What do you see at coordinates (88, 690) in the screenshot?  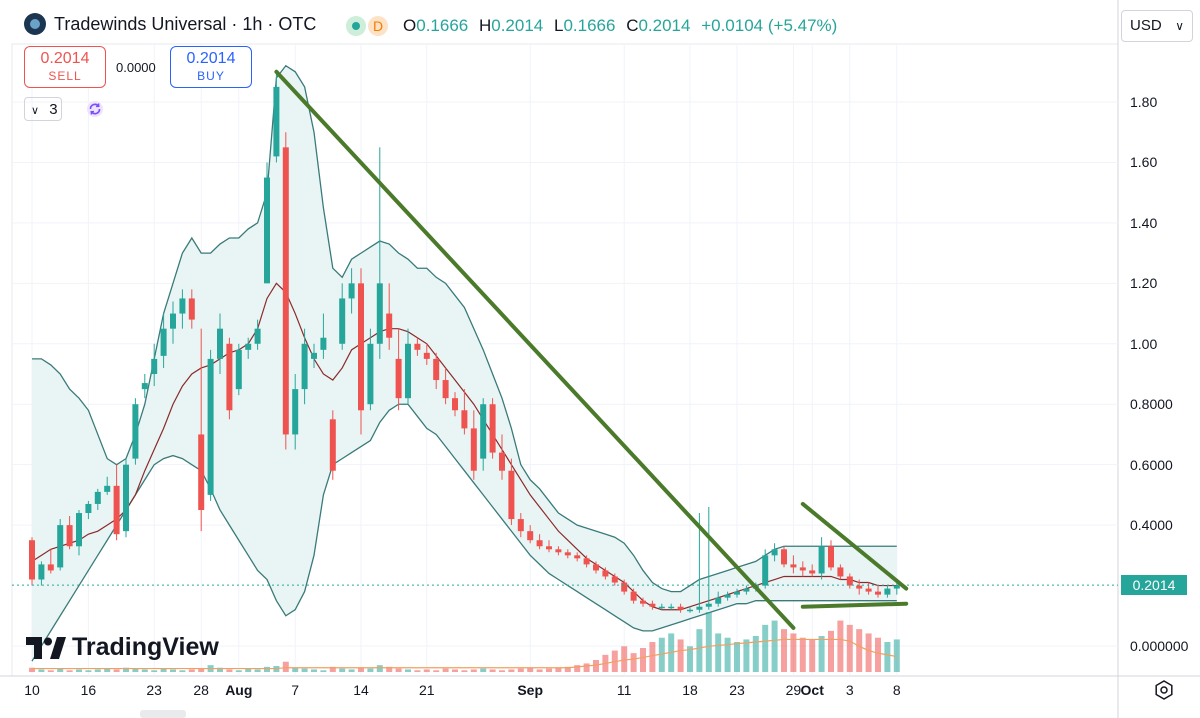 I see `x-tick-label: 16` at bounding box center [88, 690].